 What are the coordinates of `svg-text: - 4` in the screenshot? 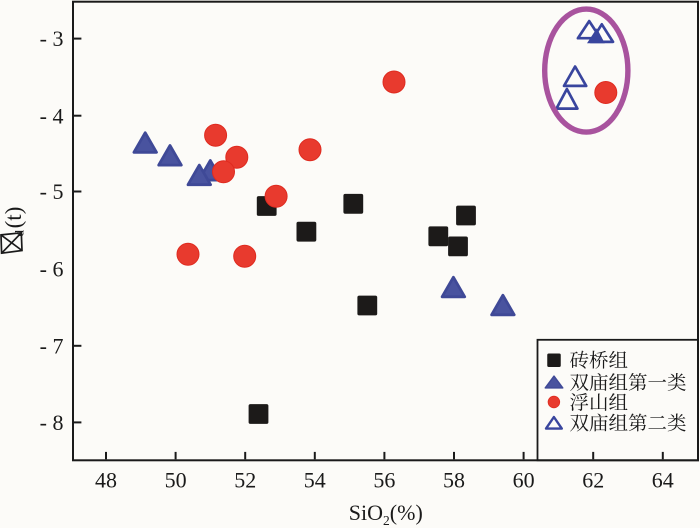 It's located at (52, 115).